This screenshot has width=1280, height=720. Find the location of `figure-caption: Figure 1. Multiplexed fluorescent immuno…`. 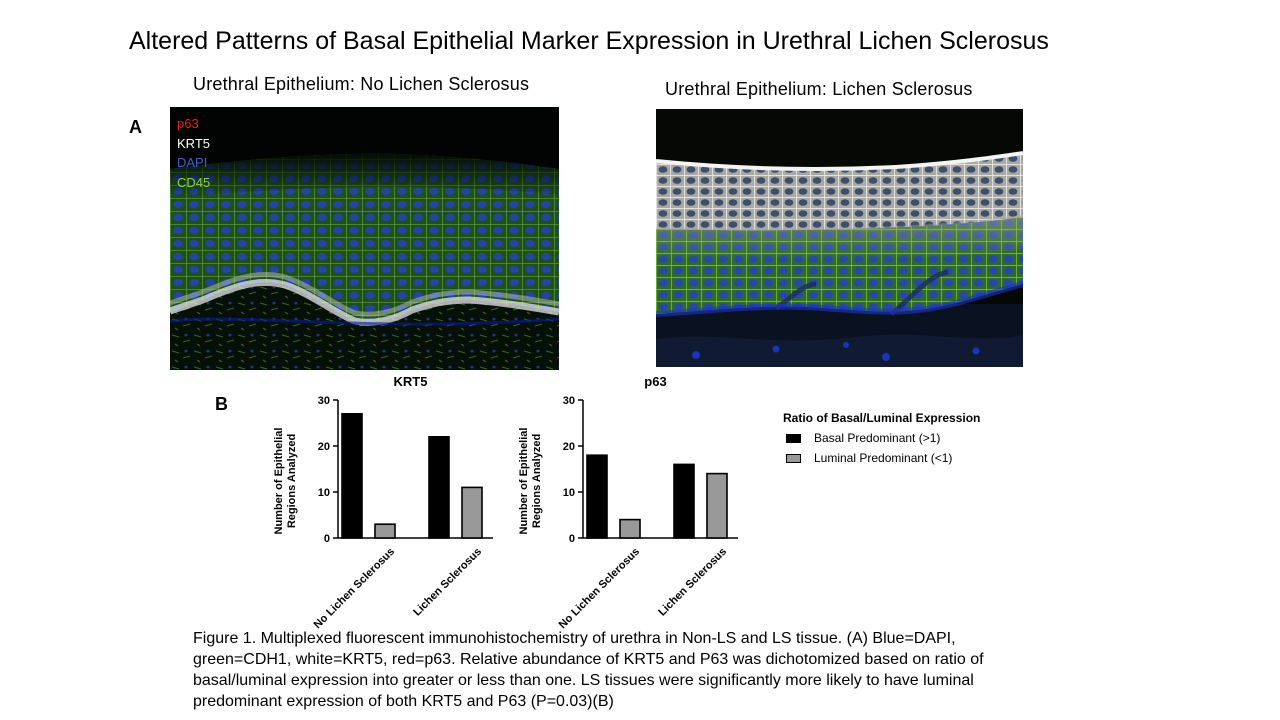

figure-caption: Figure 1. Multiplexed fluorescent immuno… is located at coordinates (588, 670).